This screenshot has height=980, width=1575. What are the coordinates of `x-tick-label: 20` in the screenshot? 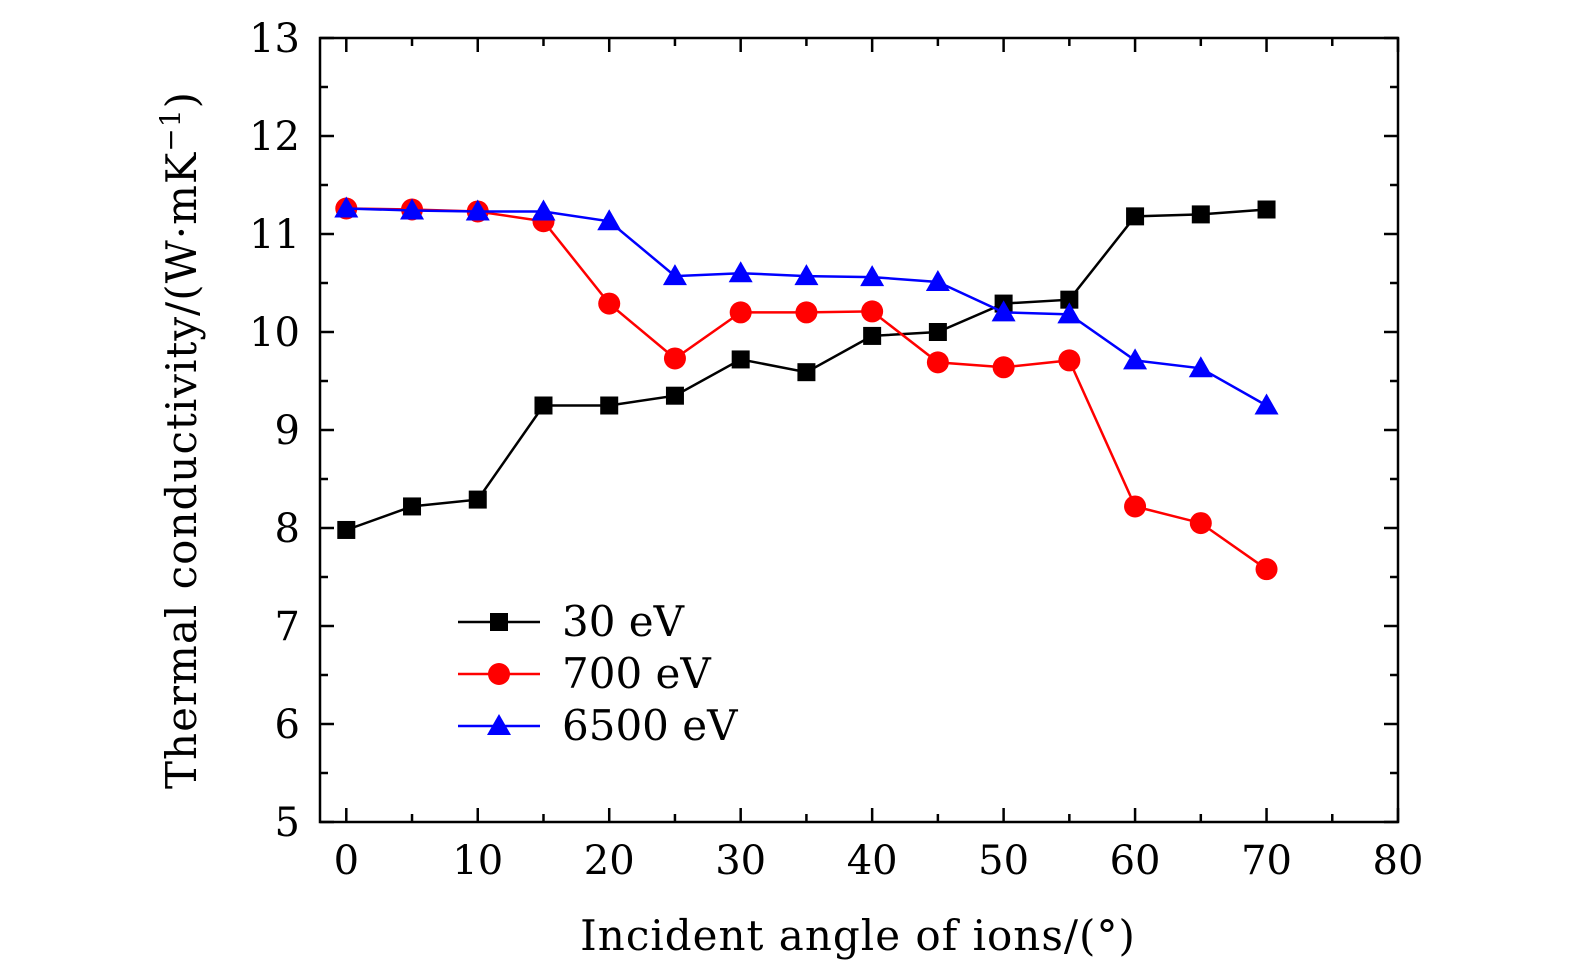 It's located at (609, 861).